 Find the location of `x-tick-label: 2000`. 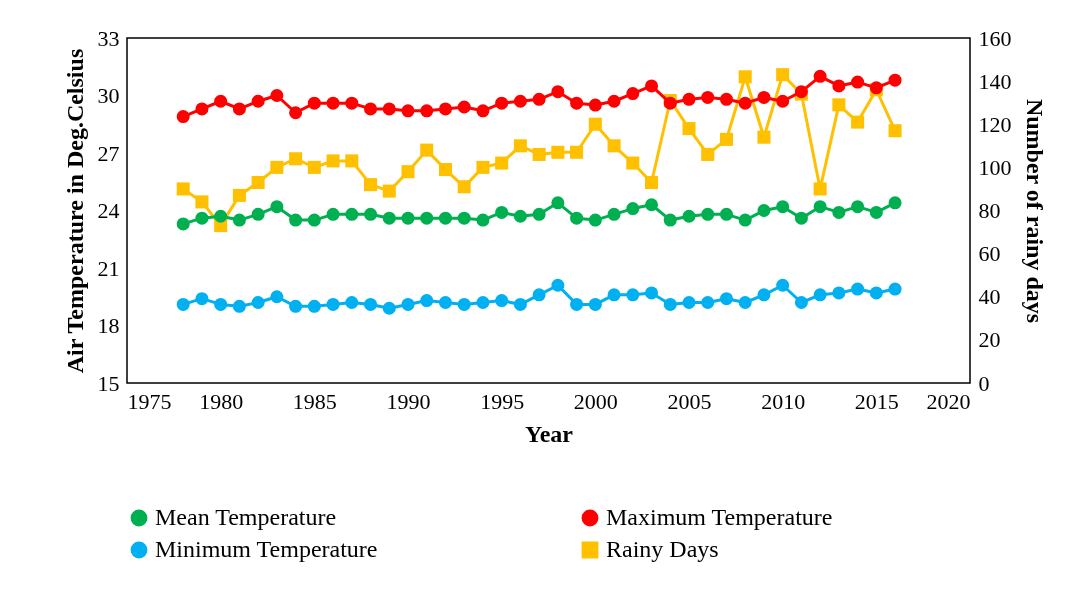

x-tick-label: 2000 is located at coordinates (595, 401).